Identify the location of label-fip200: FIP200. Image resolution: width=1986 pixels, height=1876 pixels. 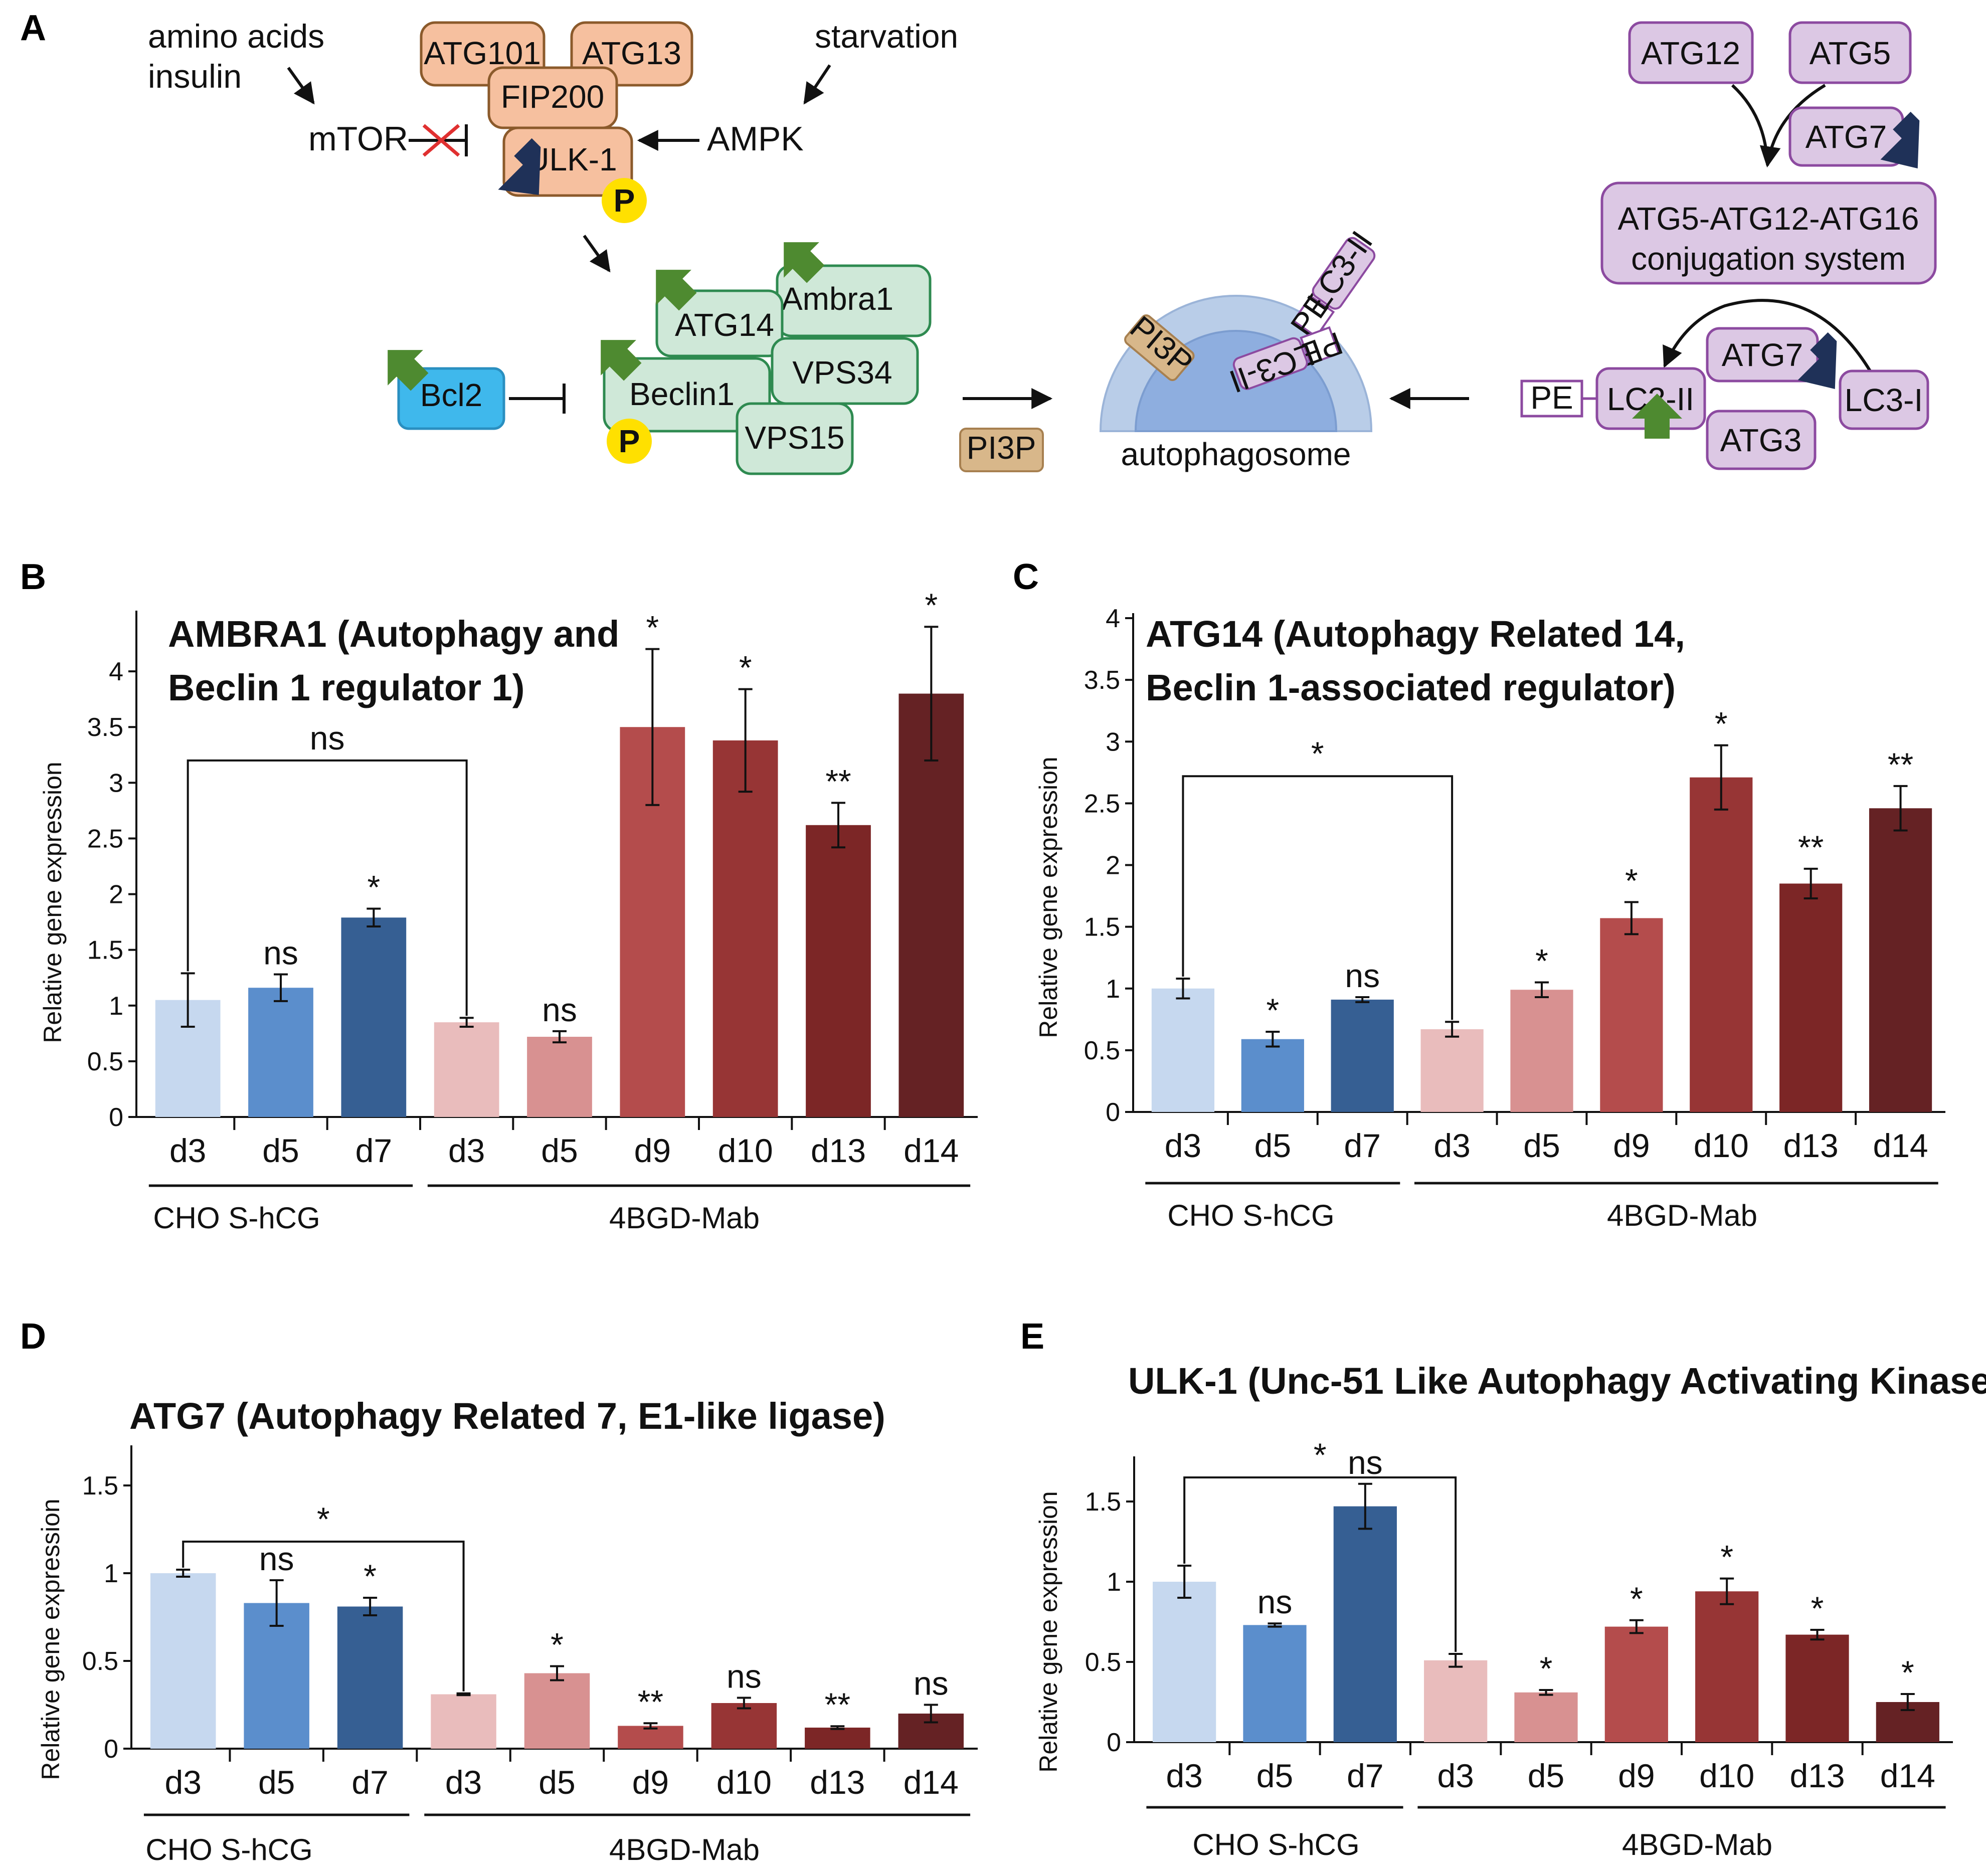
(552, 97).